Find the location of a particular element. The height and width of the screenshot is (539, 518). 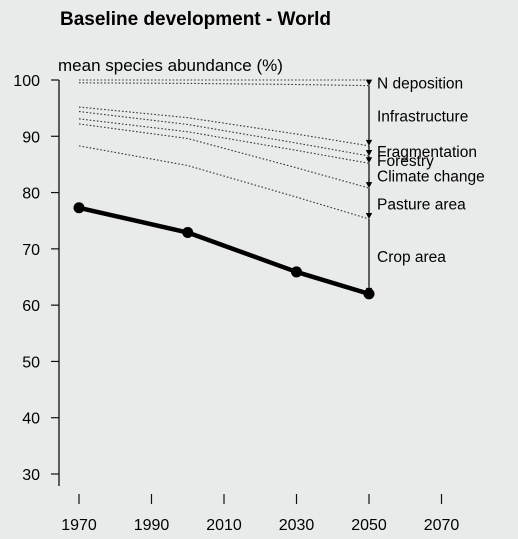

x-tick-label-1970: 1970 is located at coordinates (79, 525).